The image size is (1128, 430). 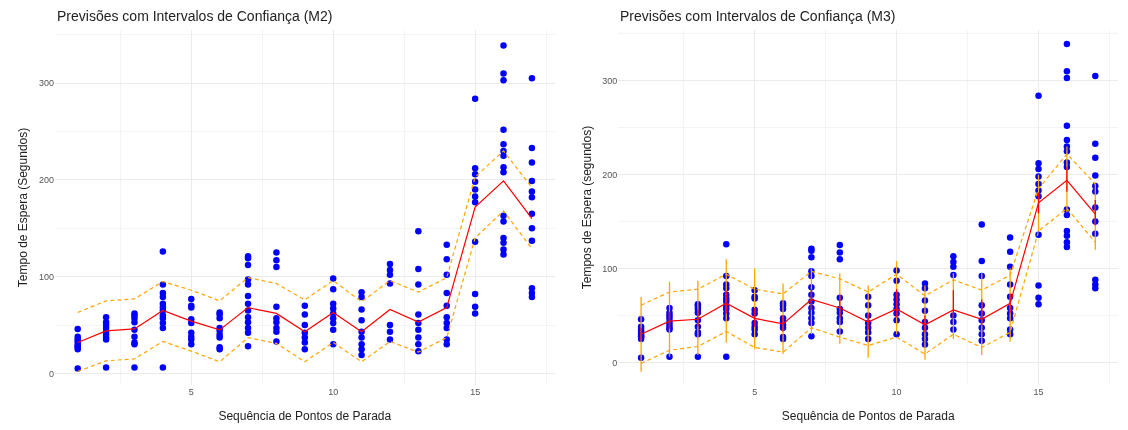 What do you see at coordinates (195, 16) in the screenshot?
I see `chart-title: Previsões com Intervalos de Confiança (M2)` at bounding box center [195, 16].